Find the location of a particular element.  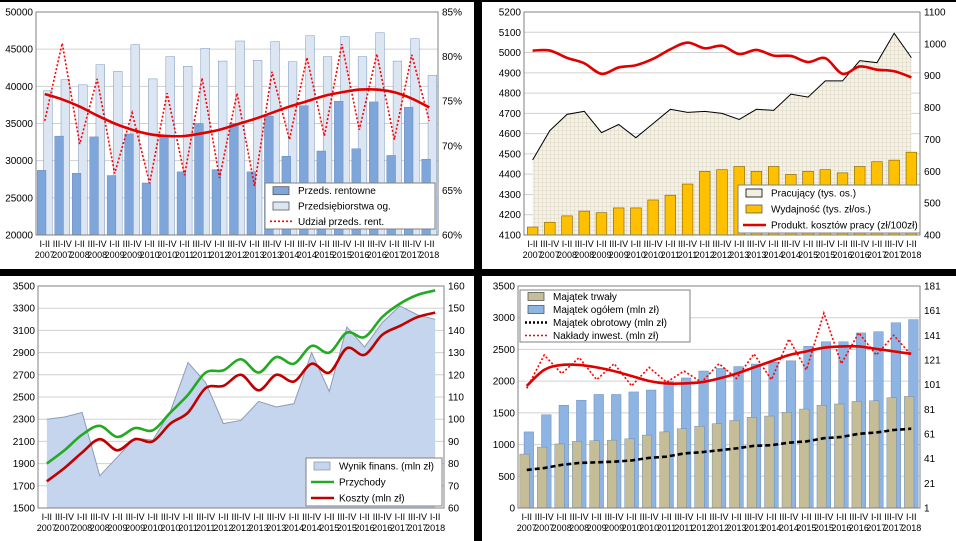

y-tick-label: 25000 is located at coordinates (19, 198).